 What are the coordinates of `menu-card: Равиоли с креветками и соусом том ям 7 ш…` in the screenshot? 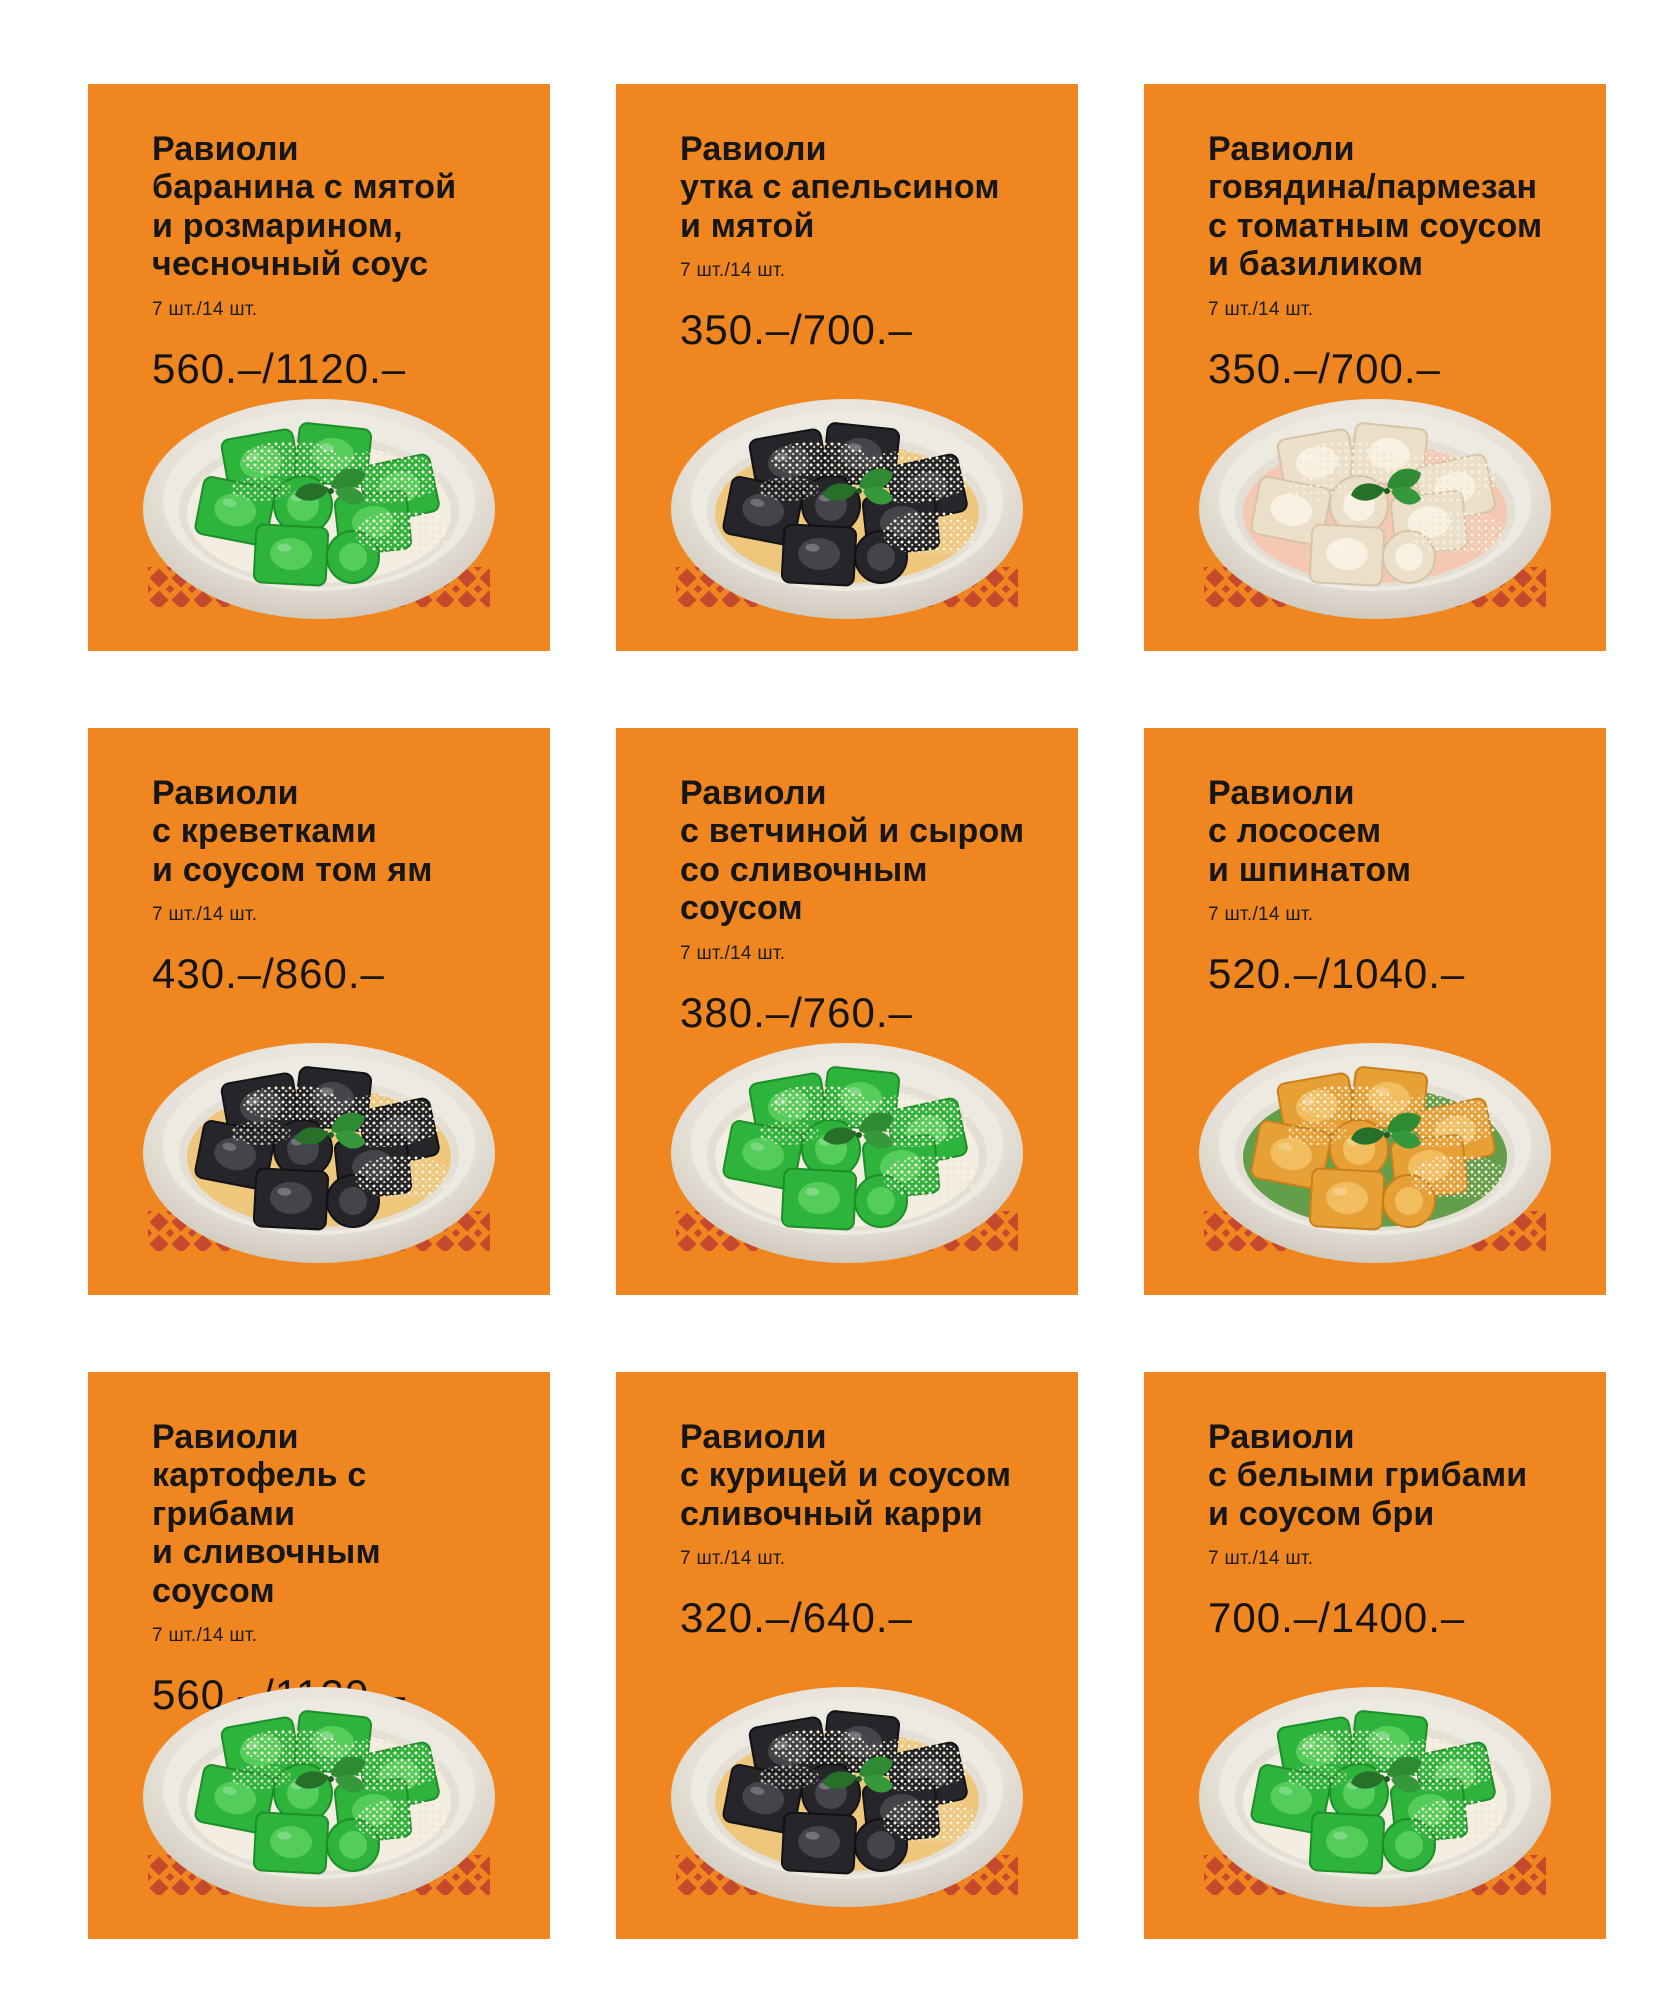 It's located at (319, 1011).